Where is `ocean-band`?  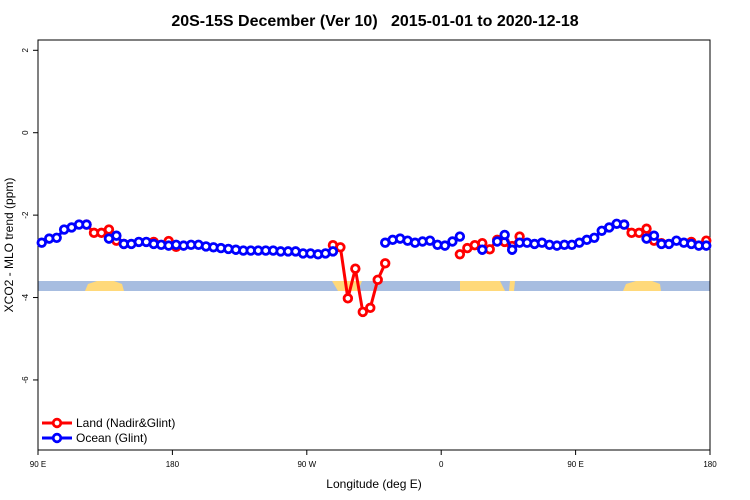 ocean-band is located at coordinates (374, 286).